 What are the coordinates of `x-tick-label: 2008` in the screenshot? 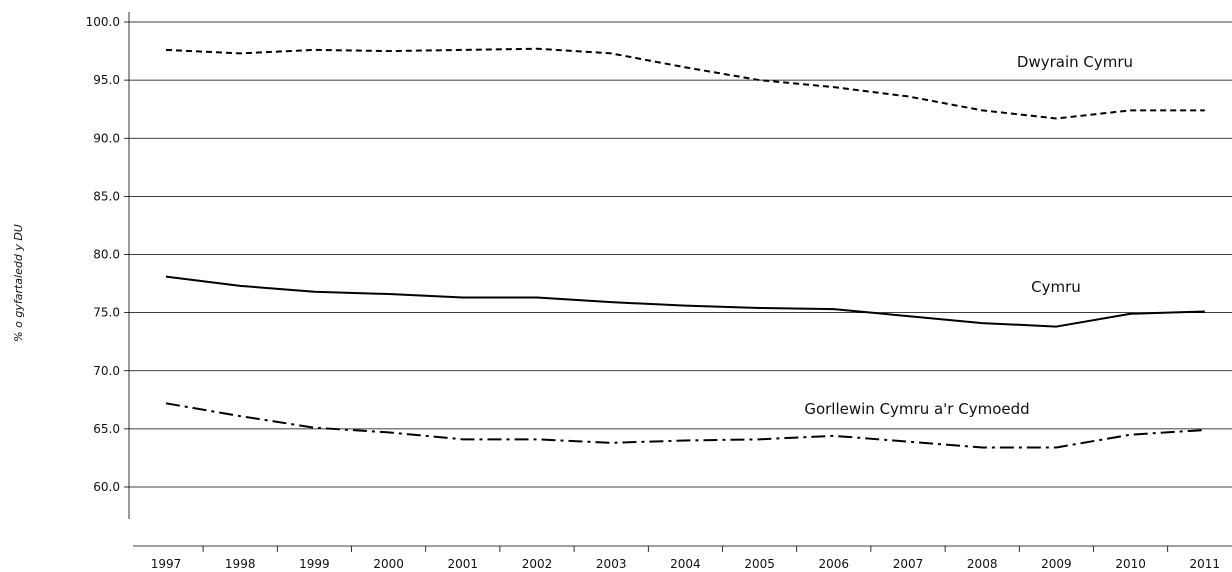 It's located at (982, 564).